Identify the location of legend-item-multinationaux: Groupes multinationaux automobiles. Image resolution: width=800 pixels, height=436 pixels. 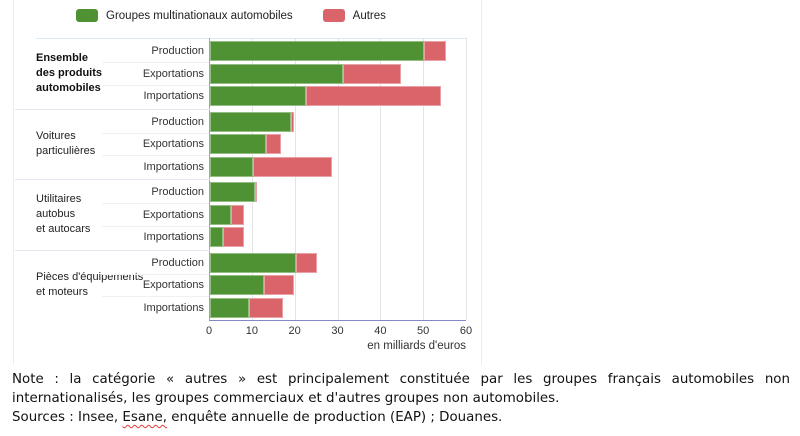
(184, 15).